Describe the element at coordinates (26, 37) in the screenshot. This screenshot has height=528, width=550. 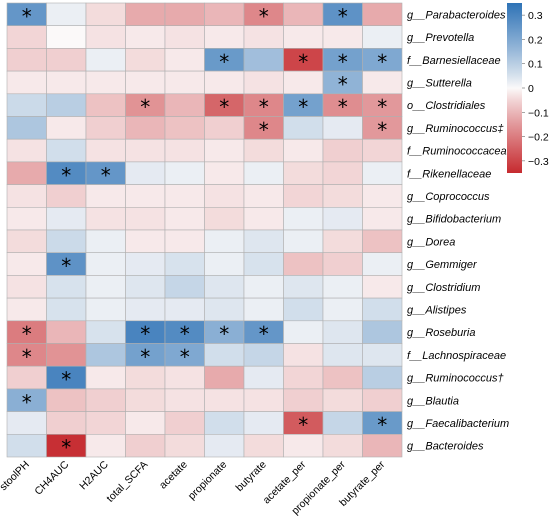
I see `cell-g-prevotella-stoolph` at that location.